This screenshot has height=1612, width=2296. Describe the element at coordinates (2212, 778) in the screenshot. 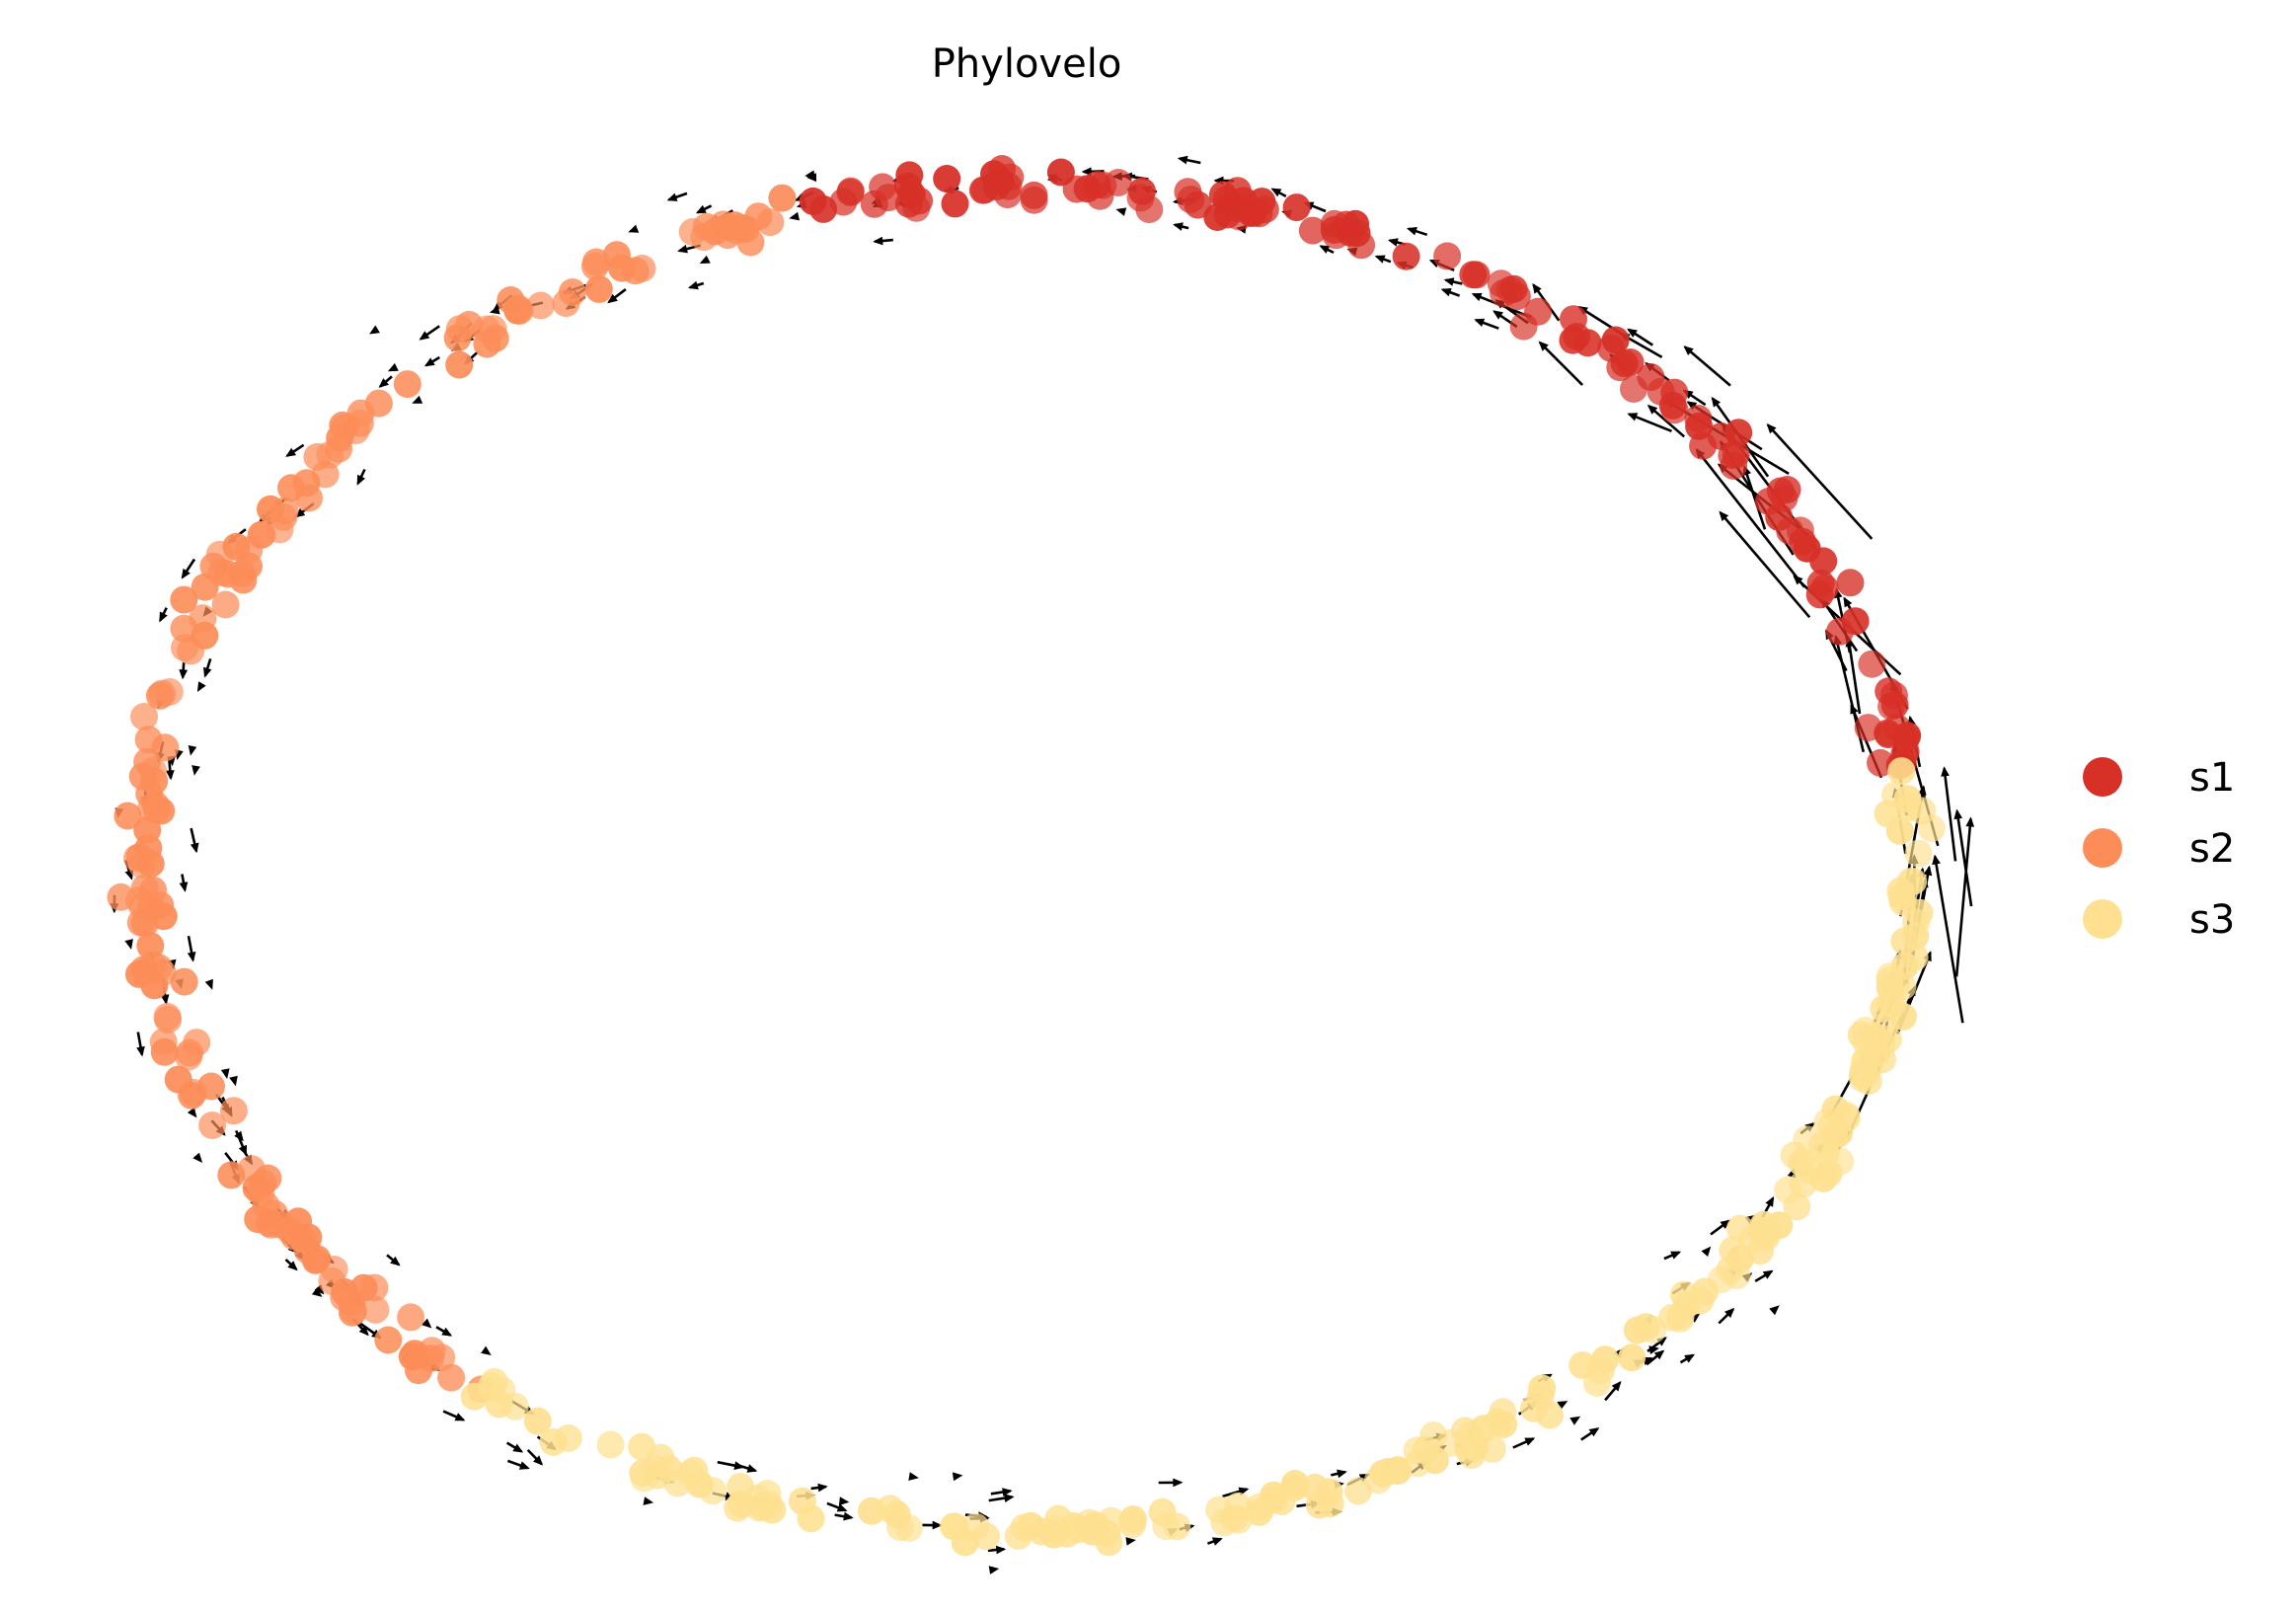

I see `legend-label-s1: s1` at that location.